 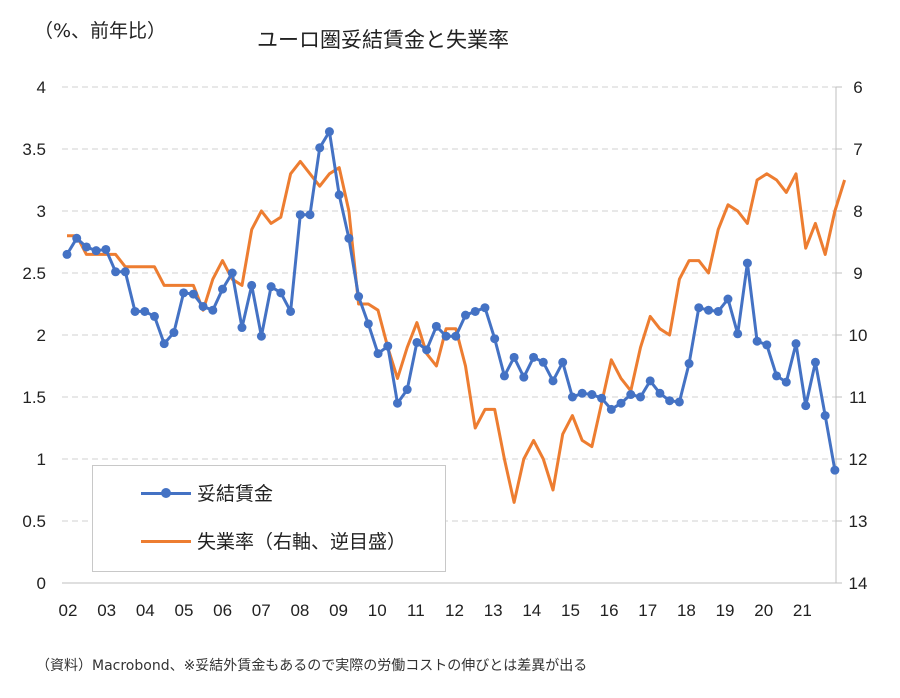 What do you see at coordinates (493, 610) in the screenshot?
I see `x-axis-tick-label: 13` at bounding box center [493, 610].